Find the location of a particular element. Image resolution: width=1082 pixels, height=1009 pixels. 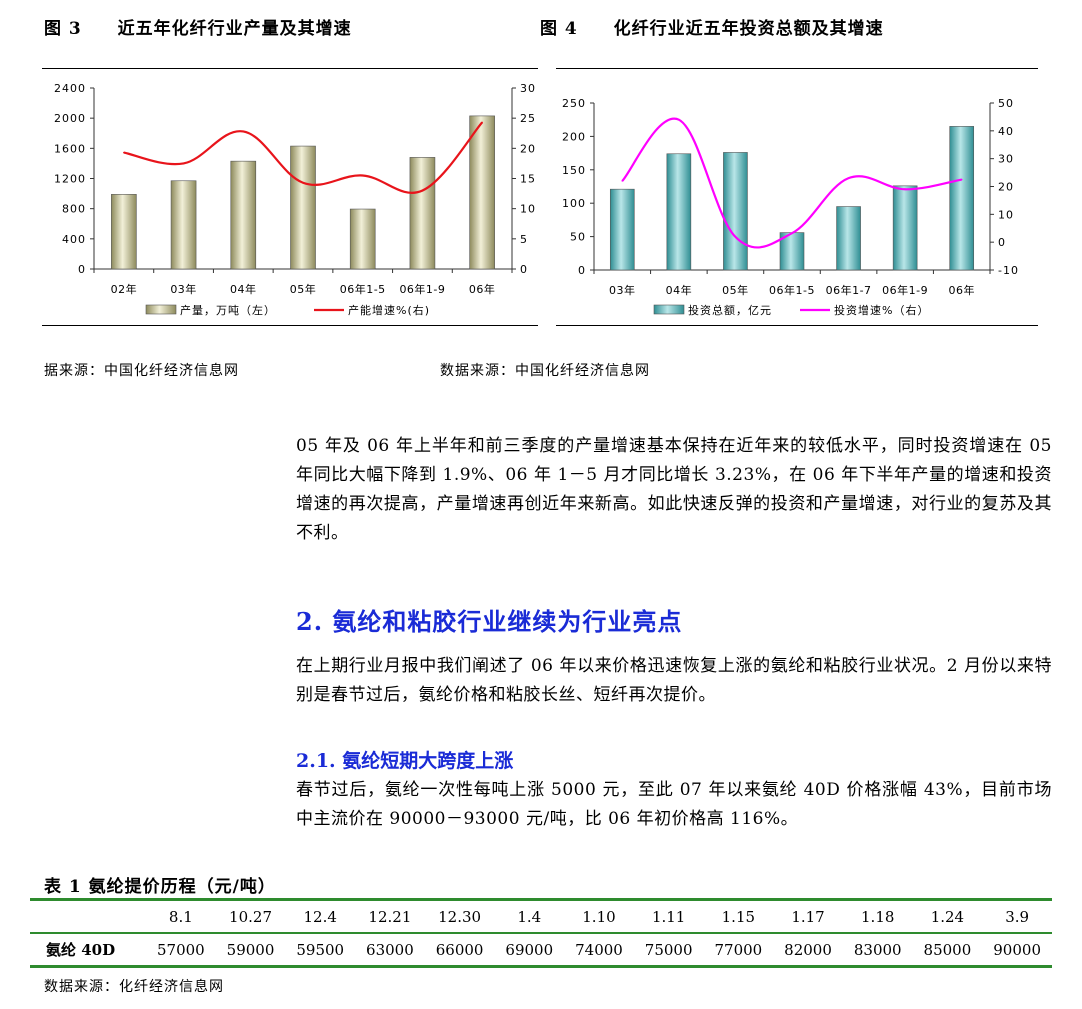

left-tick-label: 800 is located at coordinates (74, 209).